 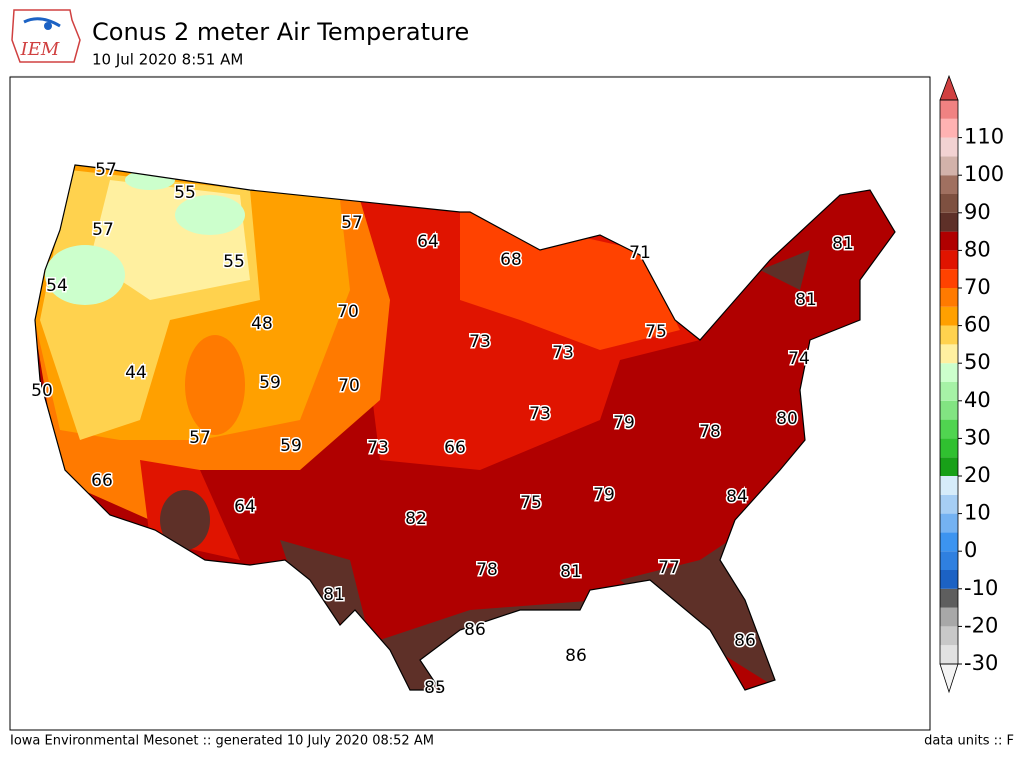 What do you see at coordinates (280, 32) in the screenshot?
I see `title: Conus 2 meter Air Temperature` at bounding box center [280, 32].